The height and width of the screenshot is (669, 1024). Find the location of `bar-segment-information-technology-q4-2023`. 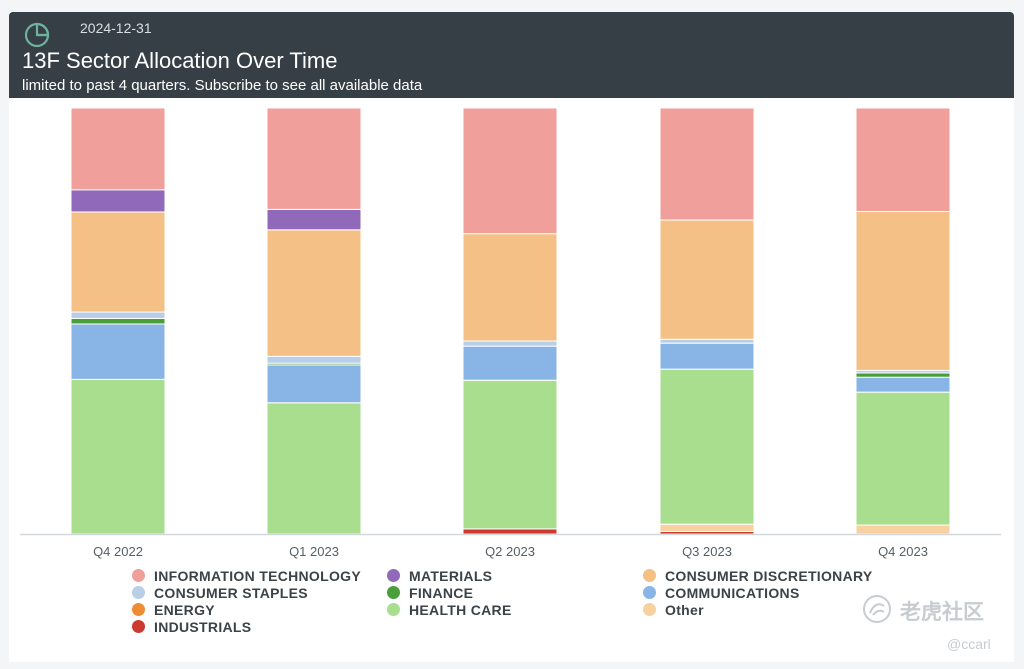

bar-segment-information-technology-q4-2023 is located at coordinates (903, 160).